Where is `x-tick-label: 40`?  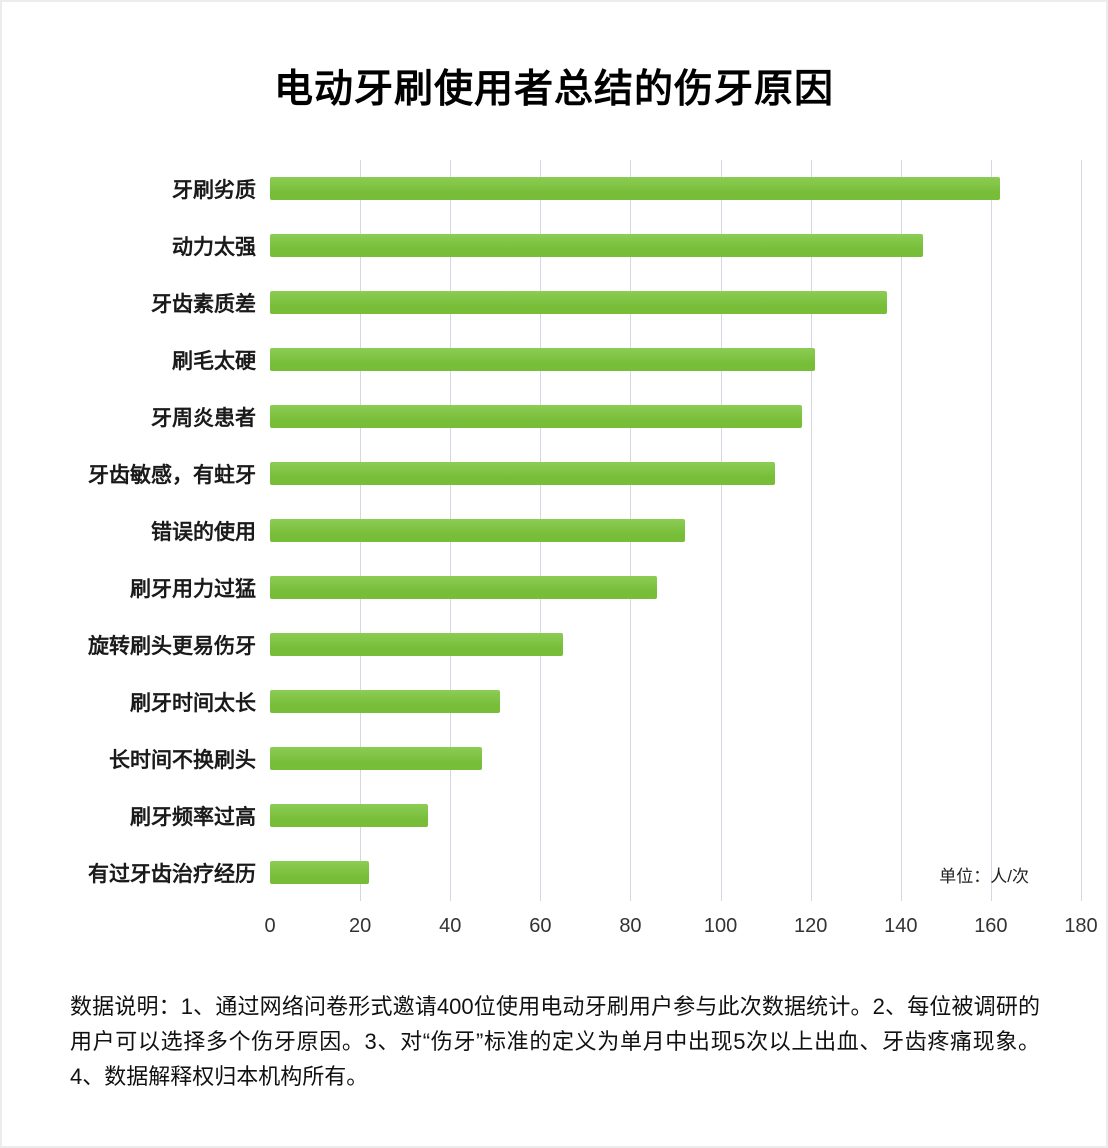
x-tick-label: 40 is located at coordinates (450, 926).